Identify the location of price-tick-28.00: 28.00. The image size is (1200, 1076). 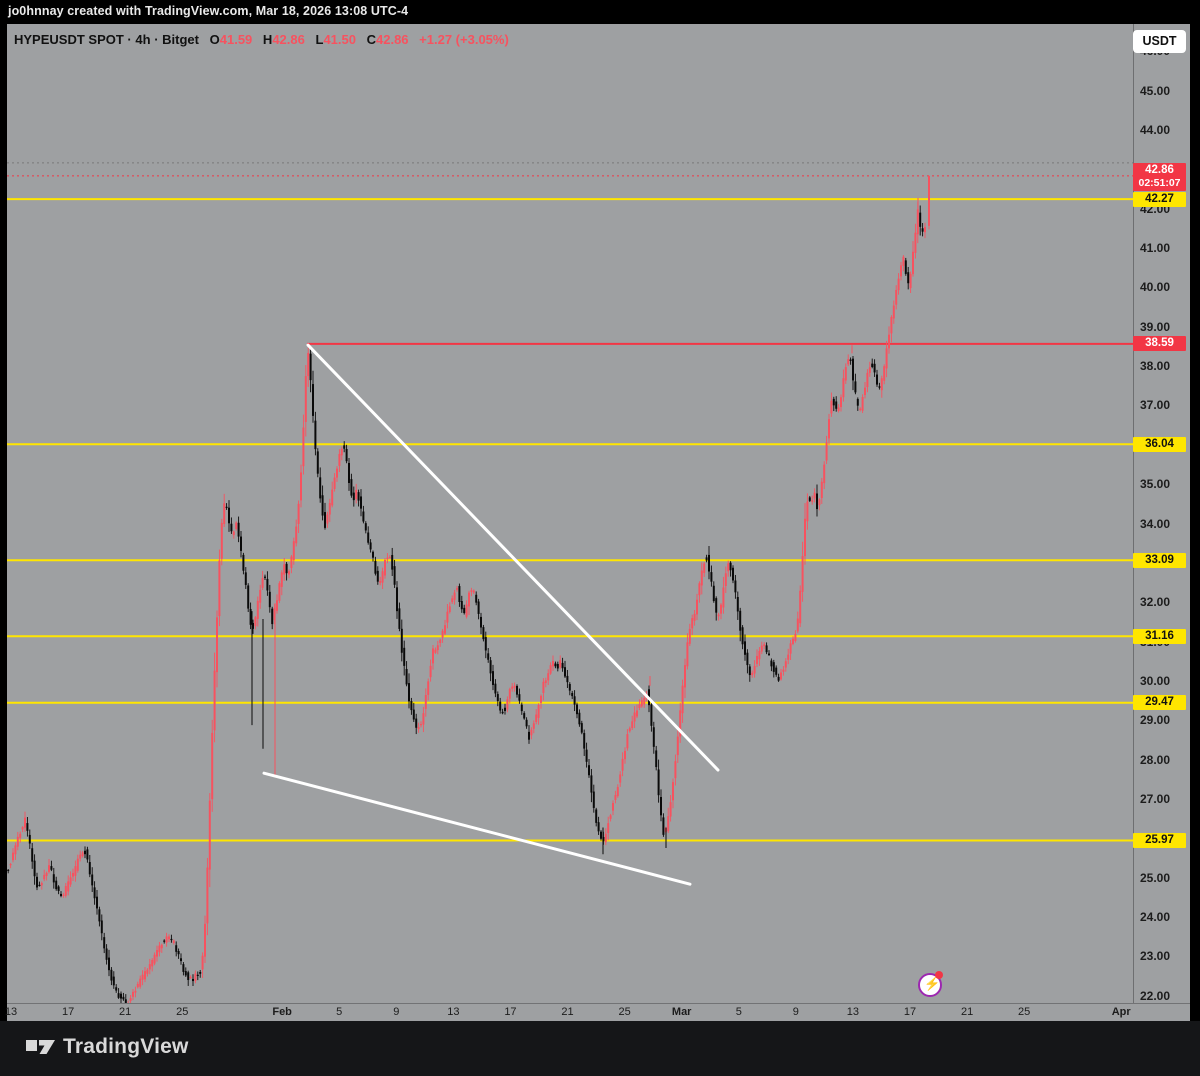
(1155, 759).